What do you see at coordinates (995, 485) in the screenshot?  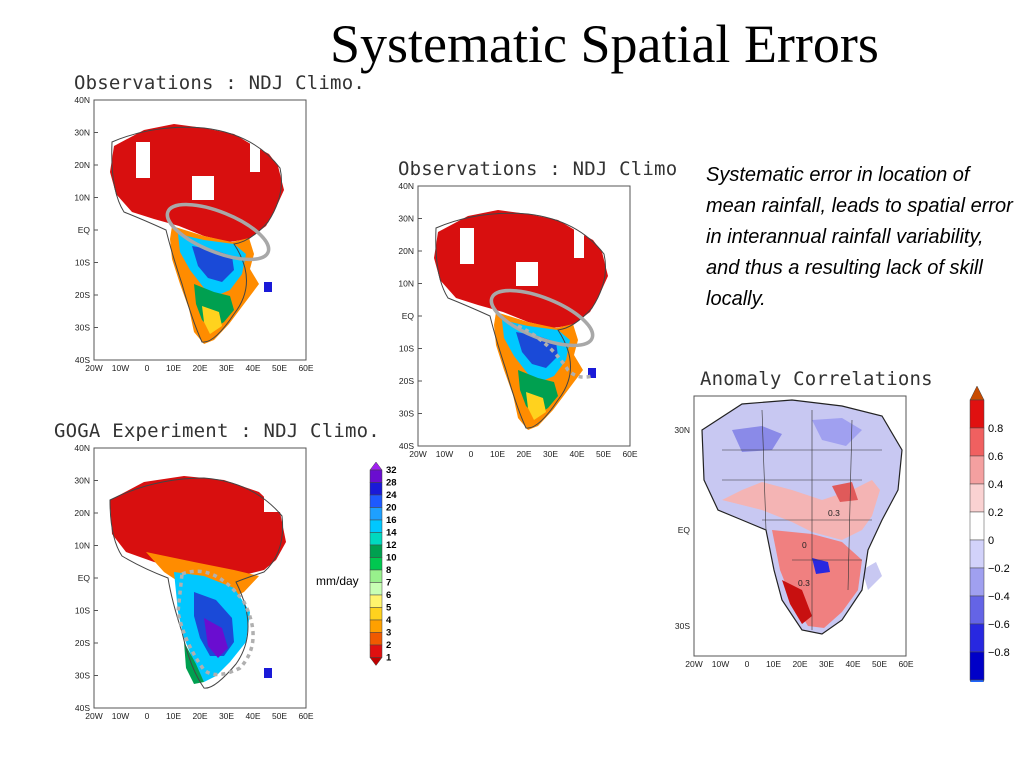 I see `colorbar-label: 0.4` at bounding box center [995, 485].